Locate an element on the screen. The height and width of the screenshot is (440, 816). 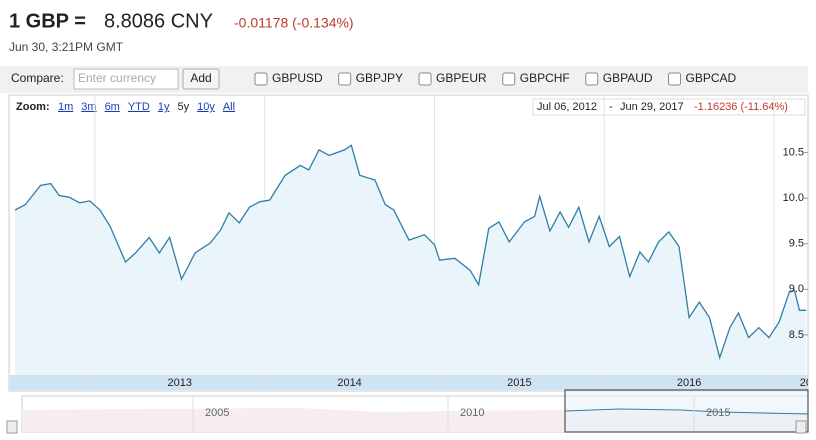
y-tick-label: 10.0 is located at coordinates (793, 198).